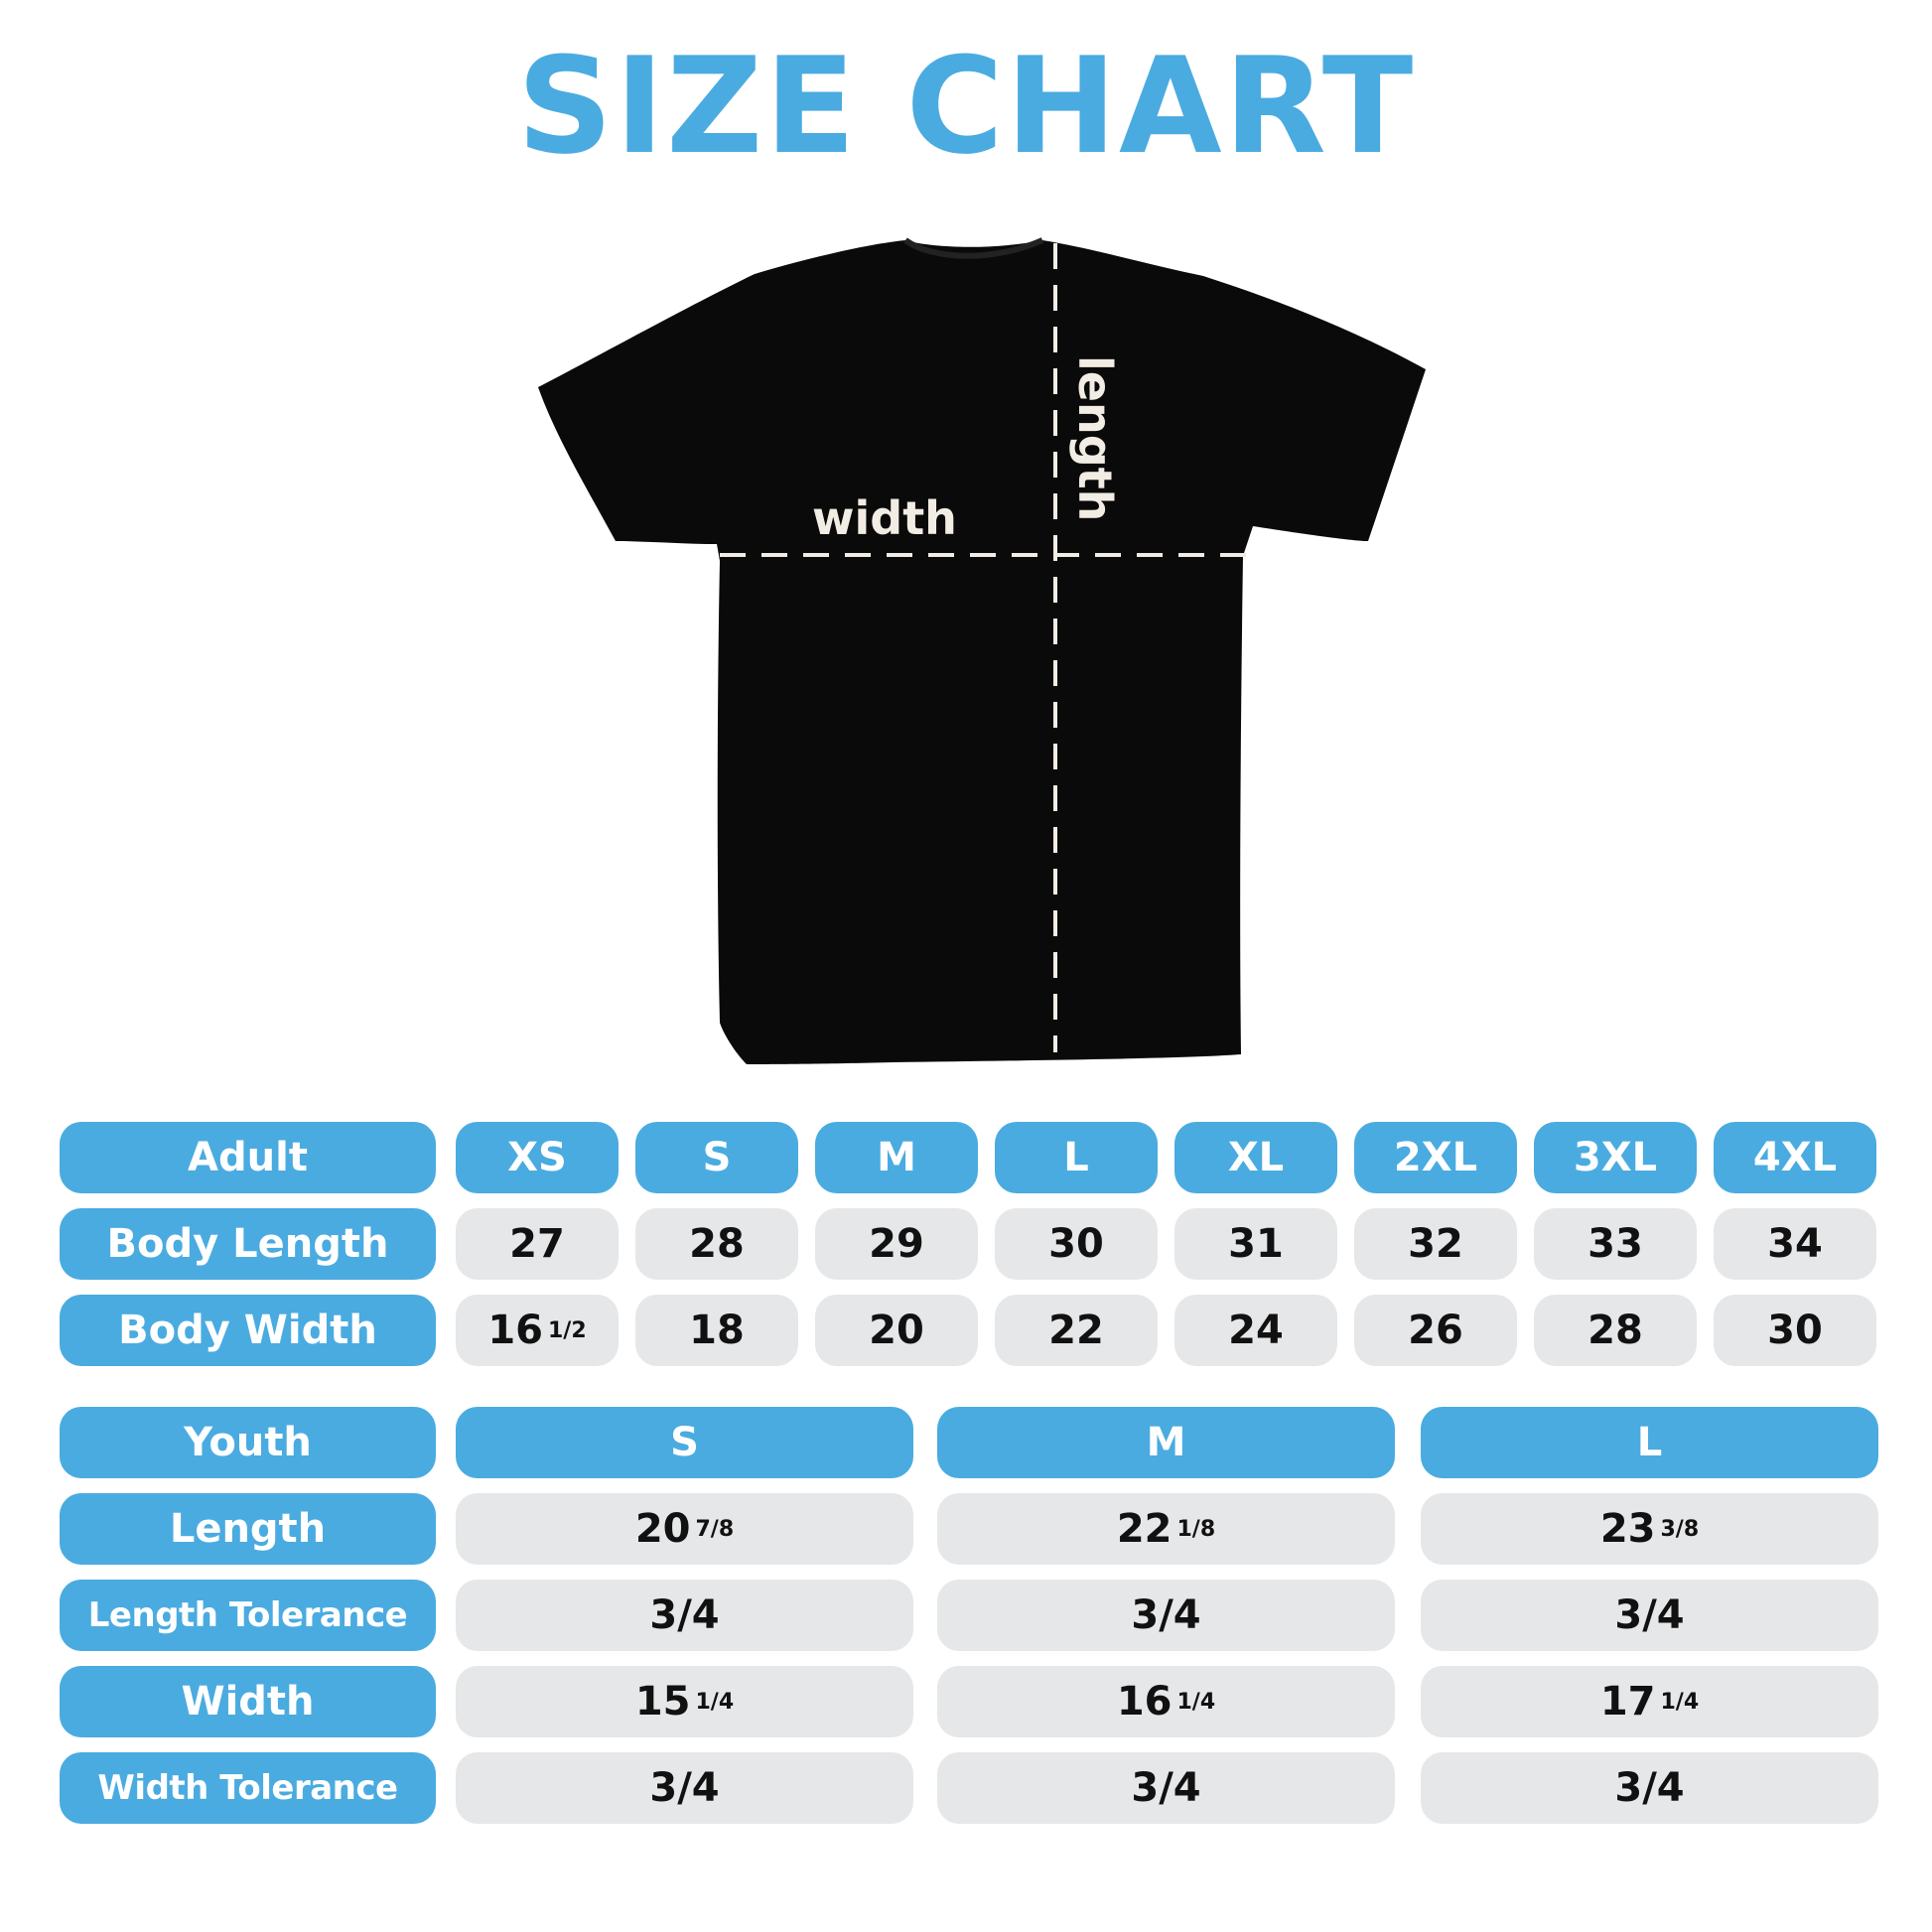  I want to click on adult-size-2XL: 2XL, so click(1435, 1157).